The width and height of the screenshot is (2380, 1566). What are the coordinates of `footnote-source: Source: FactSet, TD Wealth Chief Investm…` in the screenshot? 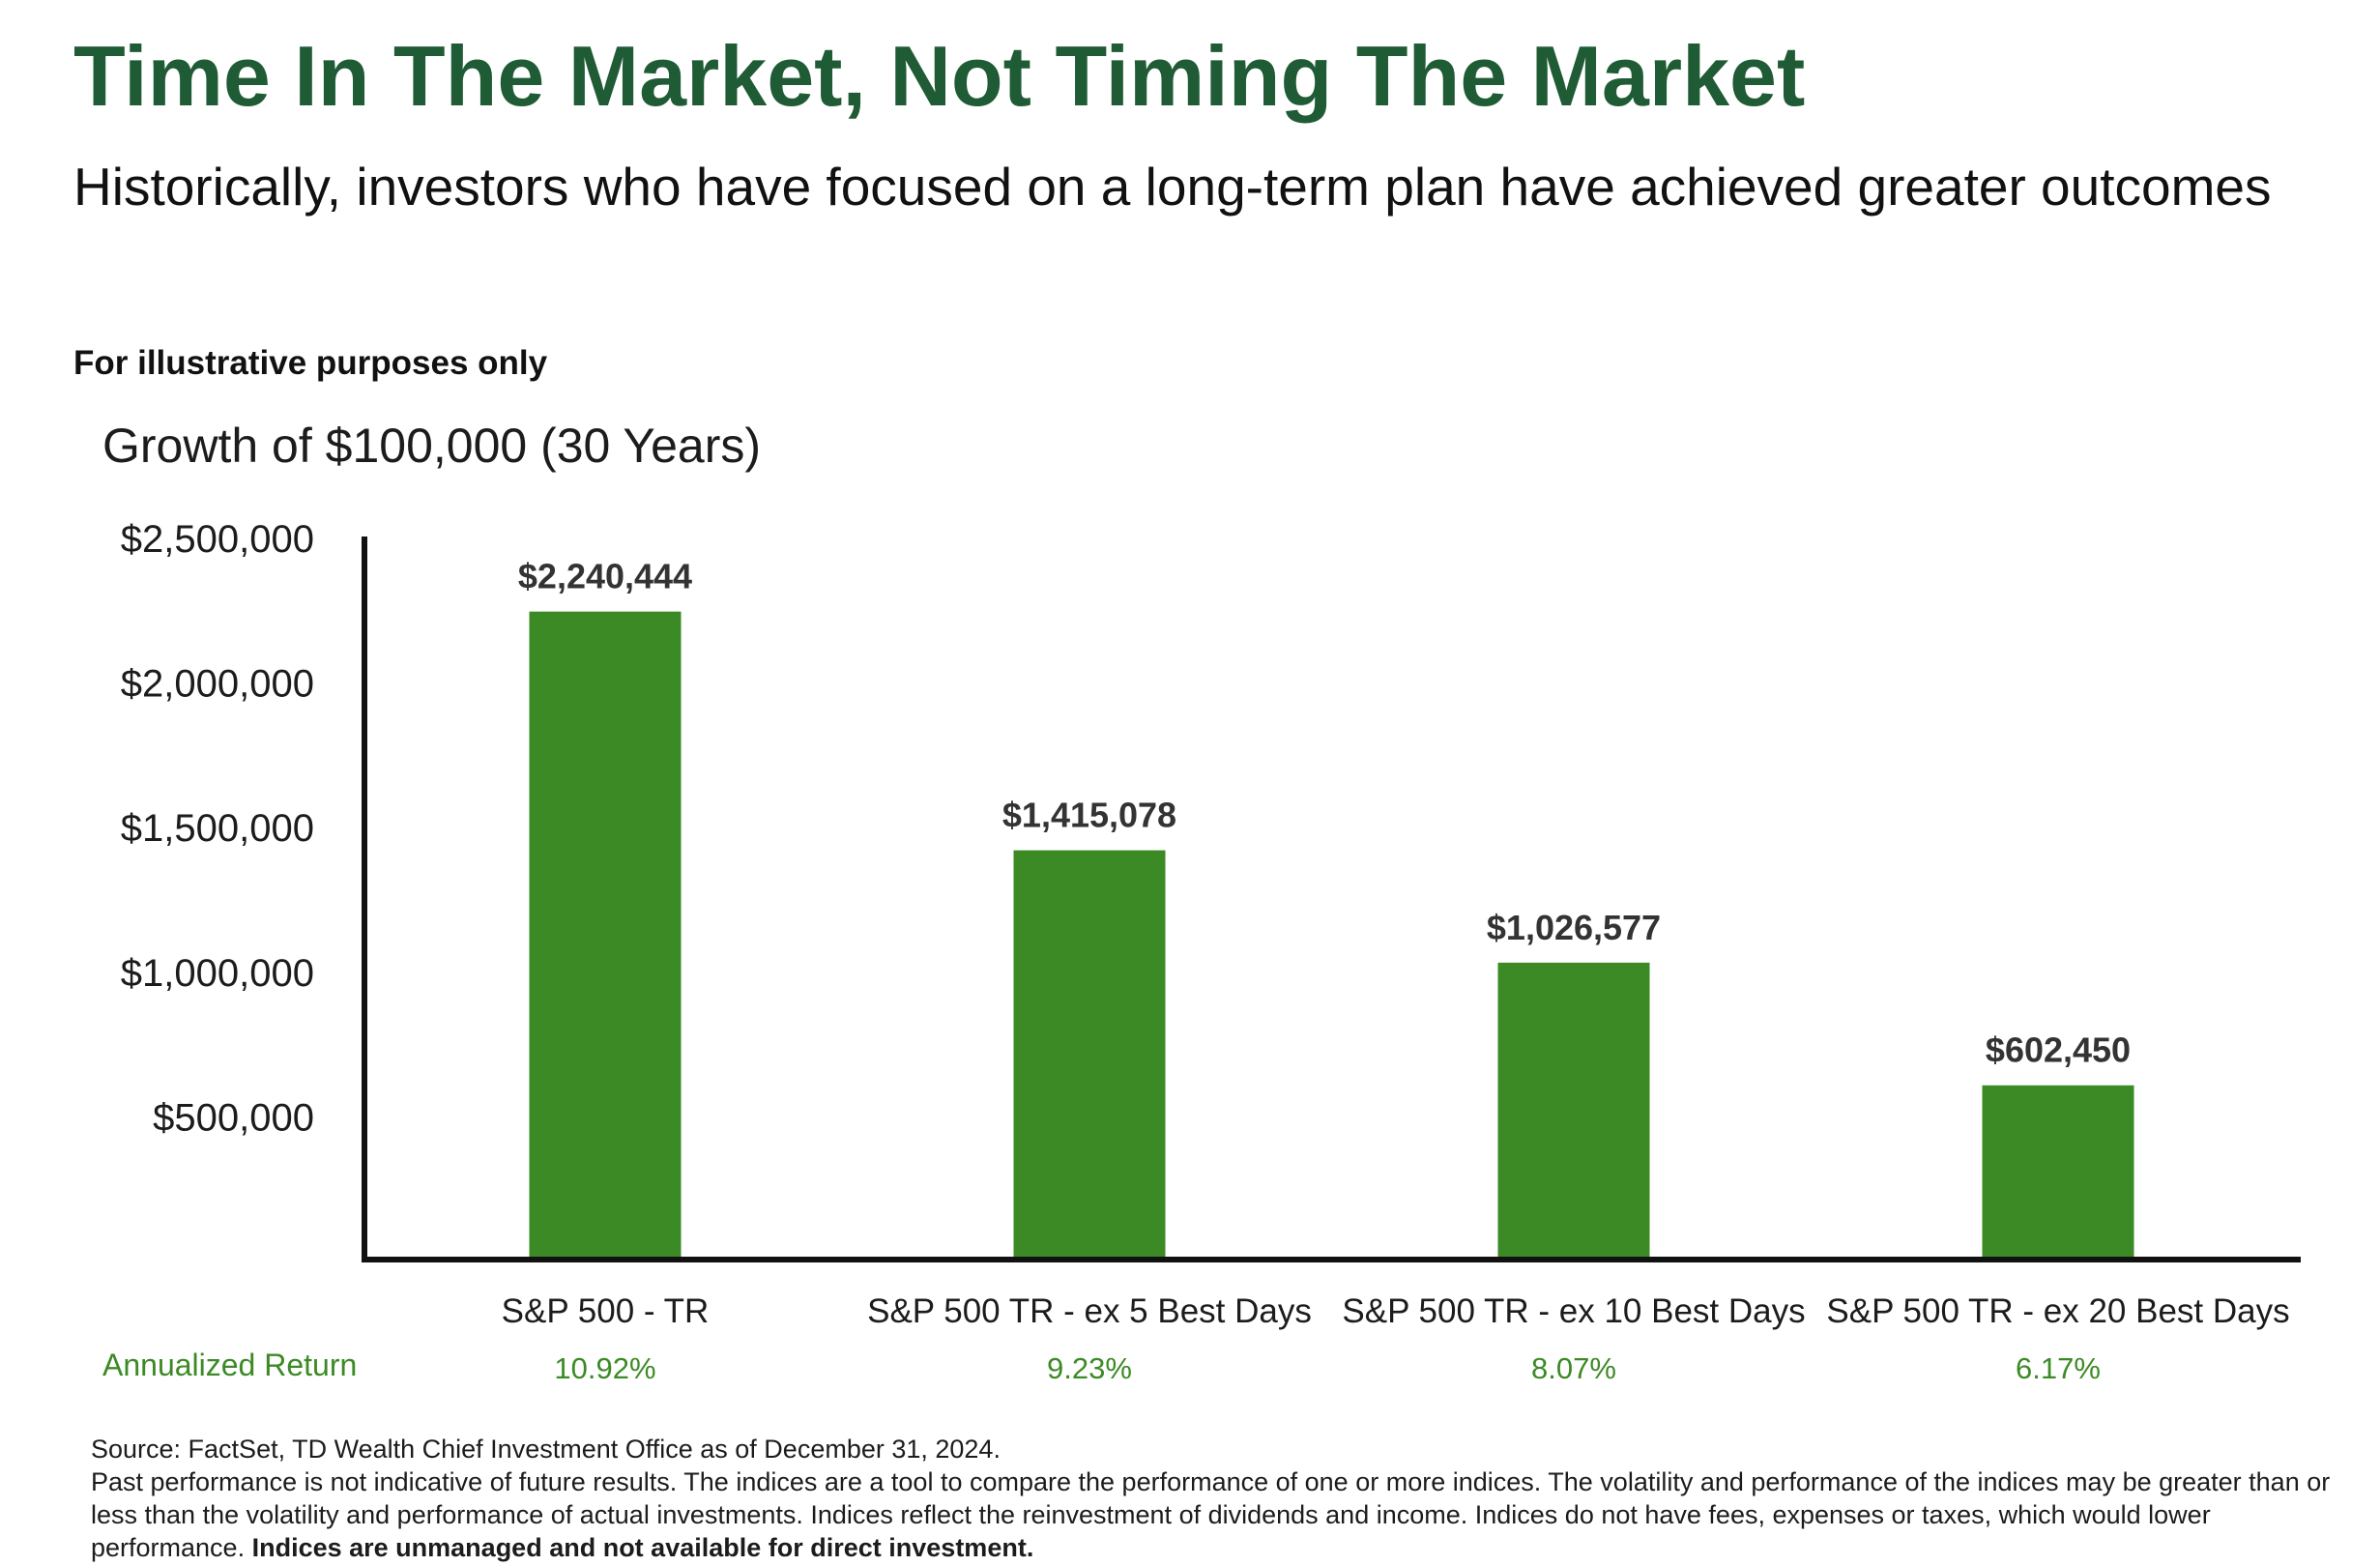 It's located at (546, 1450).